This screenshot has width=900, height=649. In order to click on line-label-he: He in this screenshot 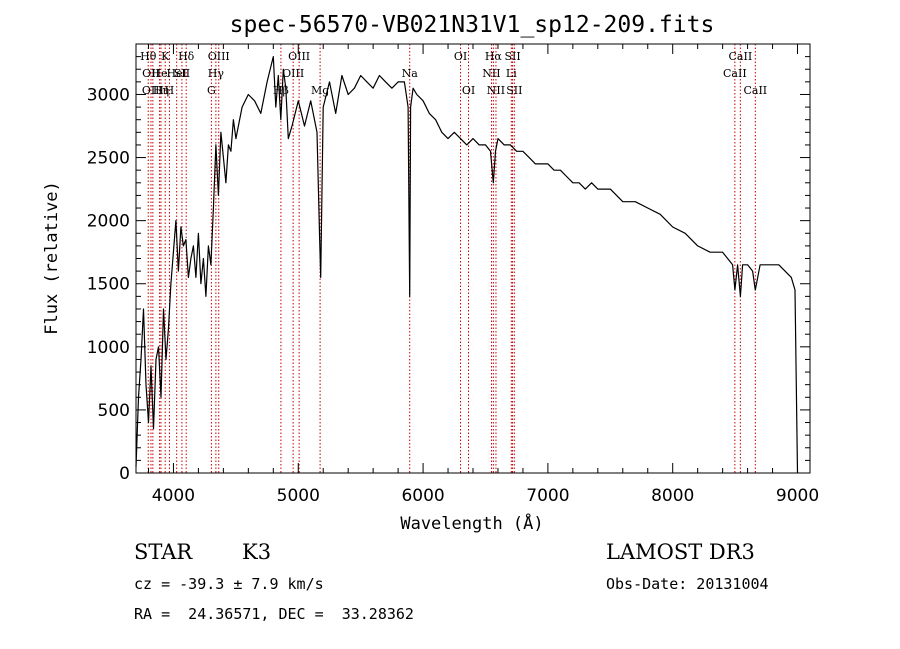, I will do `click(160, 73)`.